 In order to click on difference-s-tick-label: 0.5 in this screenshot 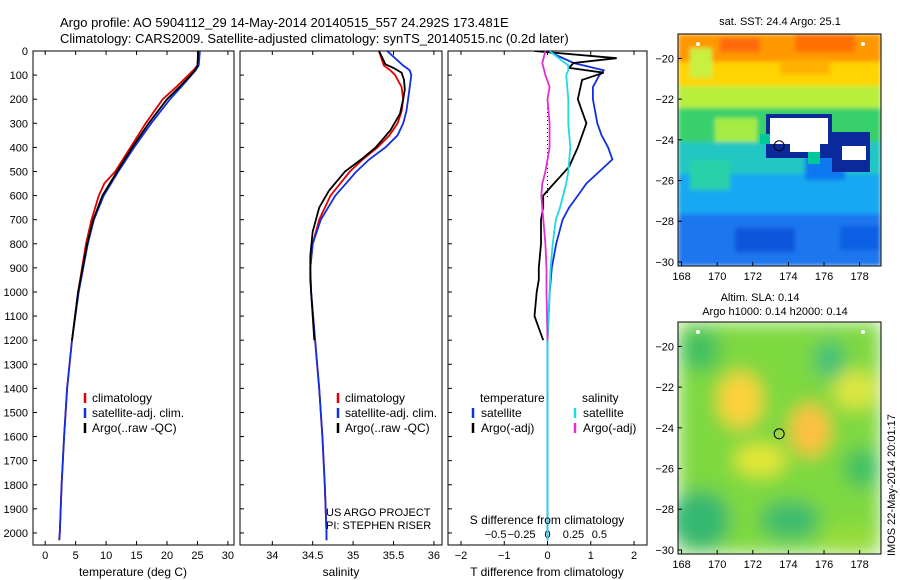, I will do `click(599, 535)`.